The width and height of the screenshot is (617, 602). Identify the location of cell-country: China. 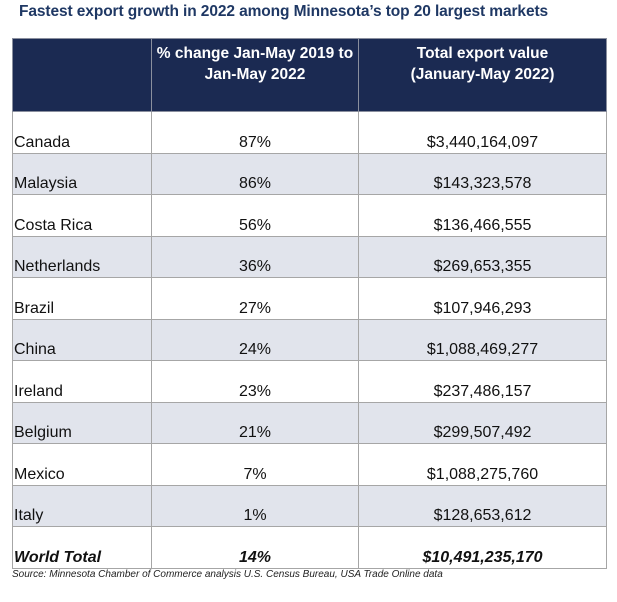
(82, 339).